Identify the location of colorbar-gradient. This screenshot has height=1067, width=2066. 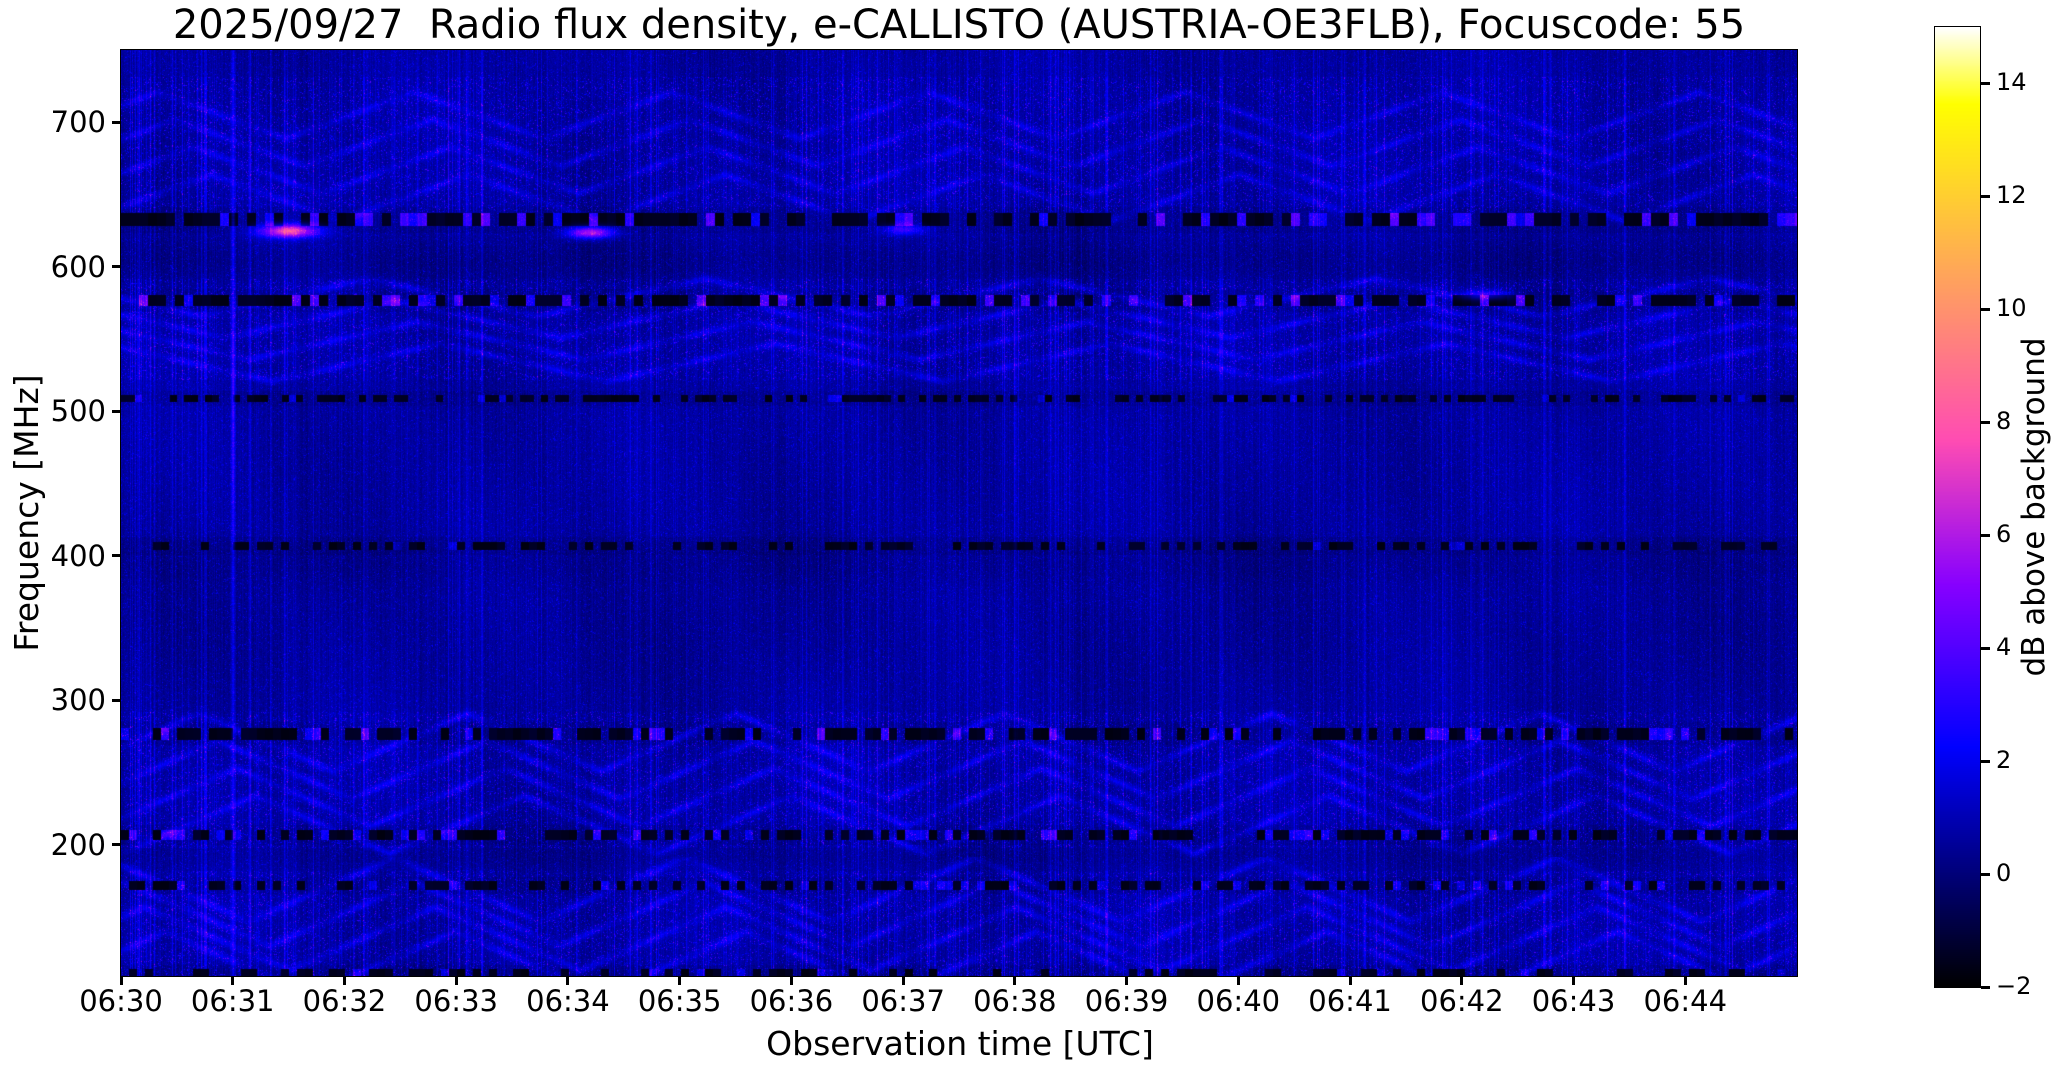
(1957, 507).